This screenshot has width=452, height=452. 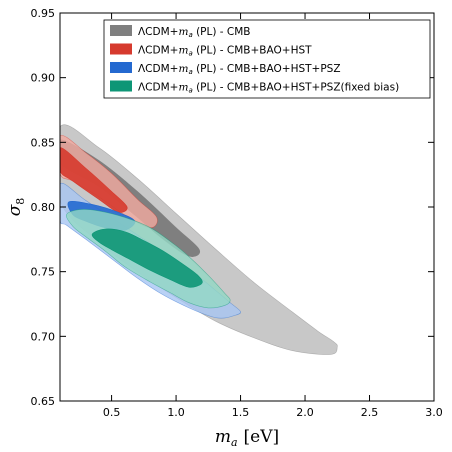 I want to click on x-tick-label: 2.0, so click(x=305, y=412).